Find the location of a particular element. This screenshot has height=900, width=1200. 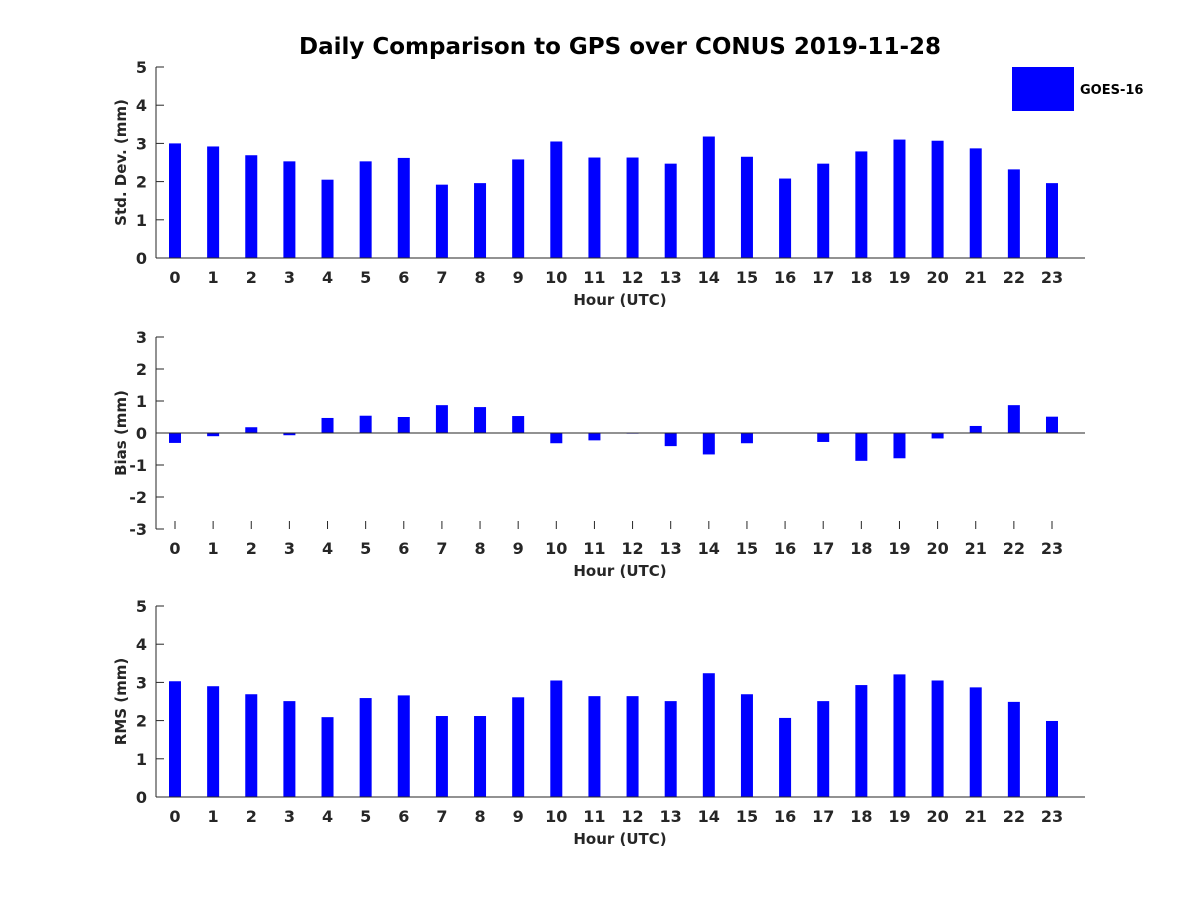

y-tick-label: -1 is located at coordinates (138, 465).